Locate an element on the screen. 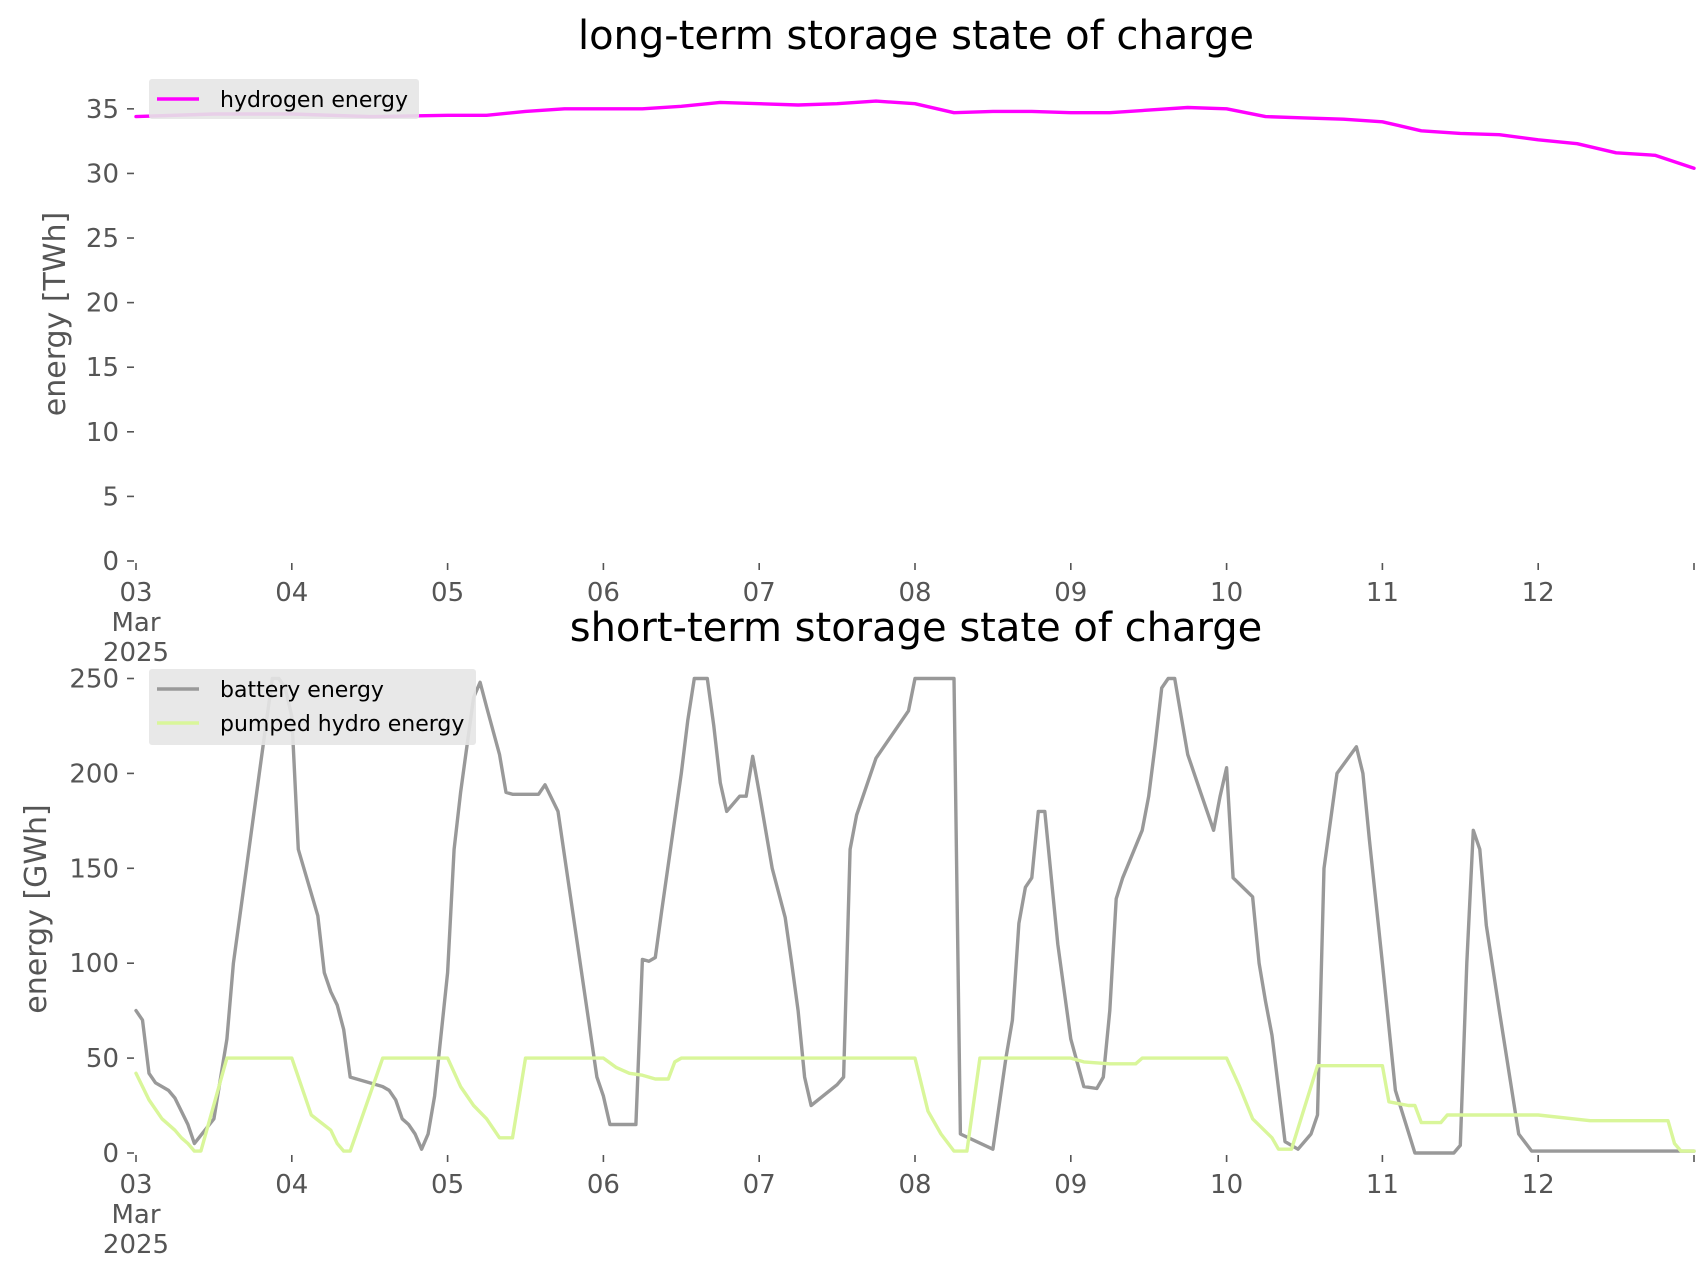 This screenshot has width=1706, height=1281. y-tick-label: 100 is located at coordinates (94, 964).